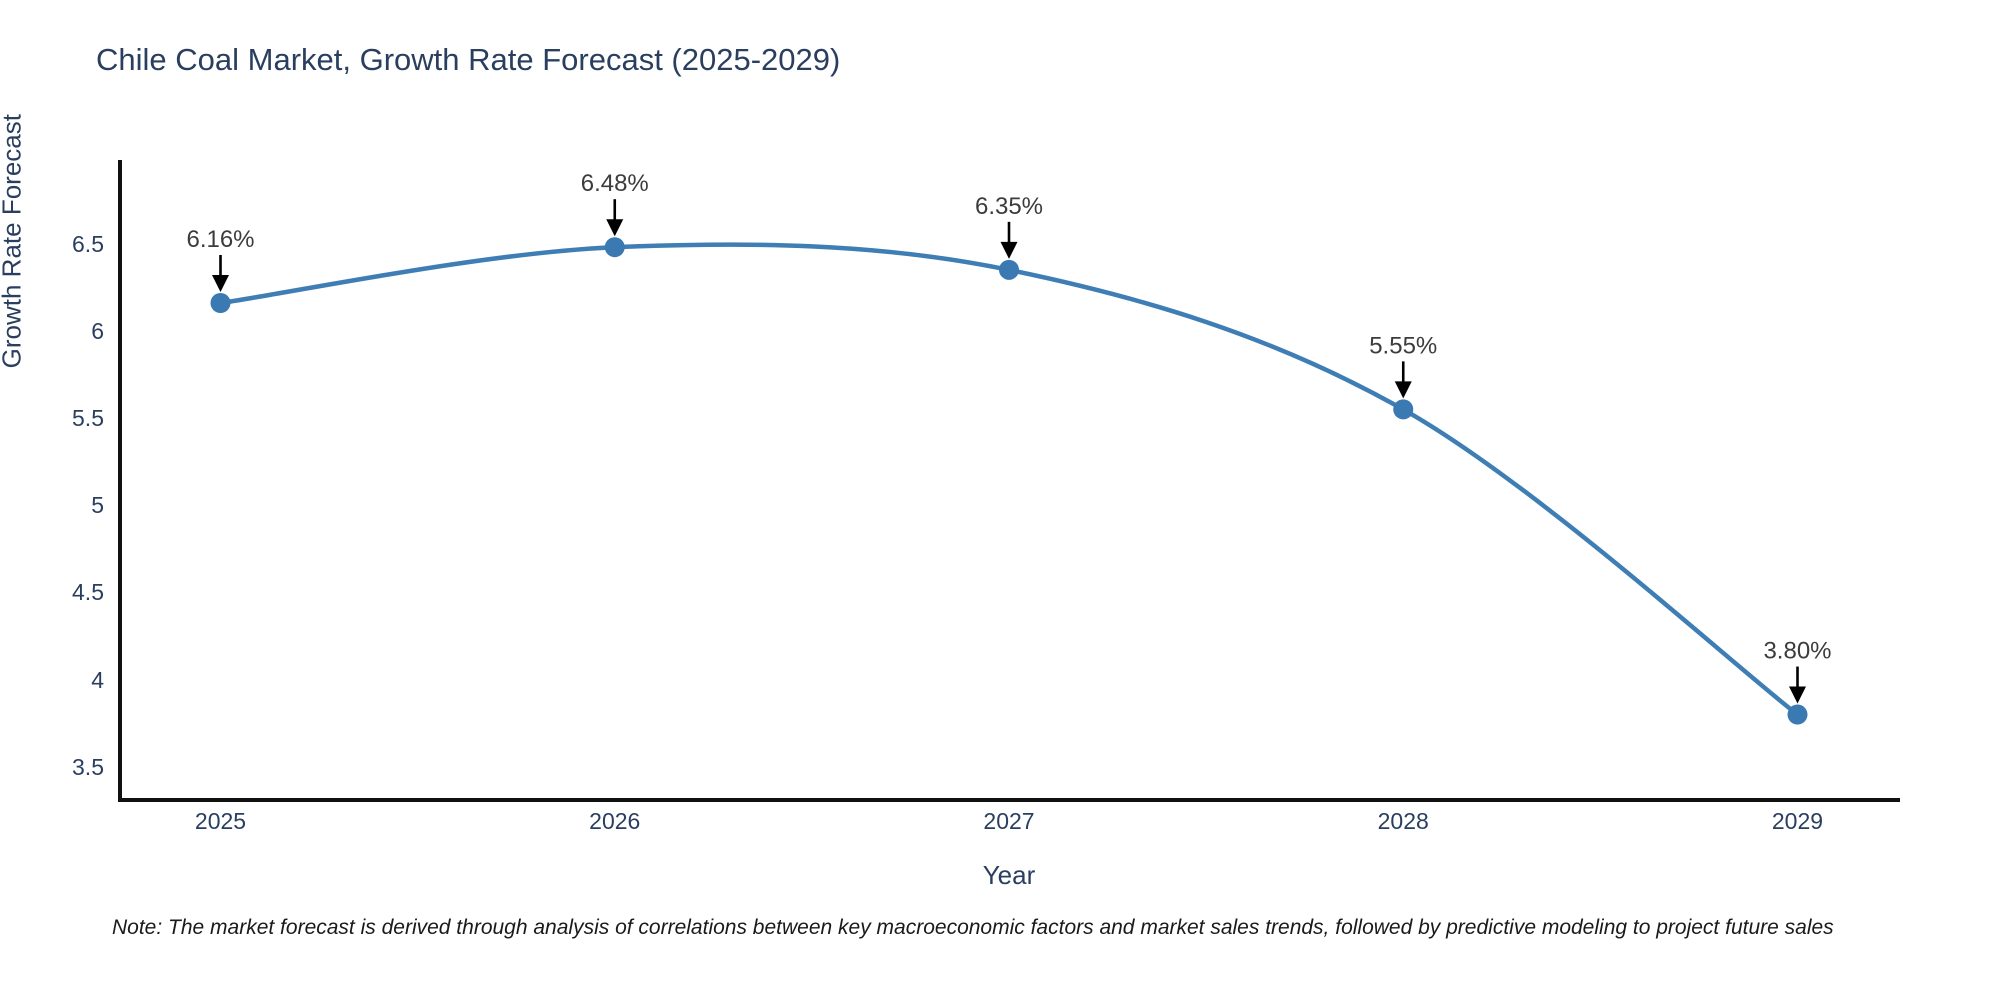 The image size is (2000, 1000). I want to click on x-tick-label-2026: 2026, so click(615, 821).